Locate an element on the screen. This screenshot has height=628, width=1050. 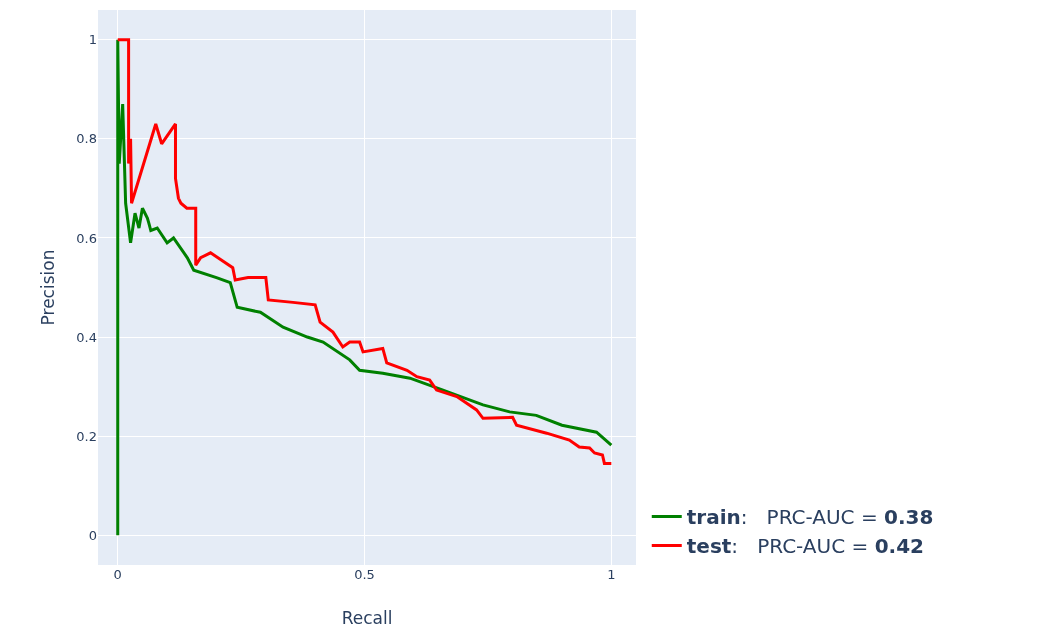
y-tick-label: 1 is located at coordinates (92, 40).